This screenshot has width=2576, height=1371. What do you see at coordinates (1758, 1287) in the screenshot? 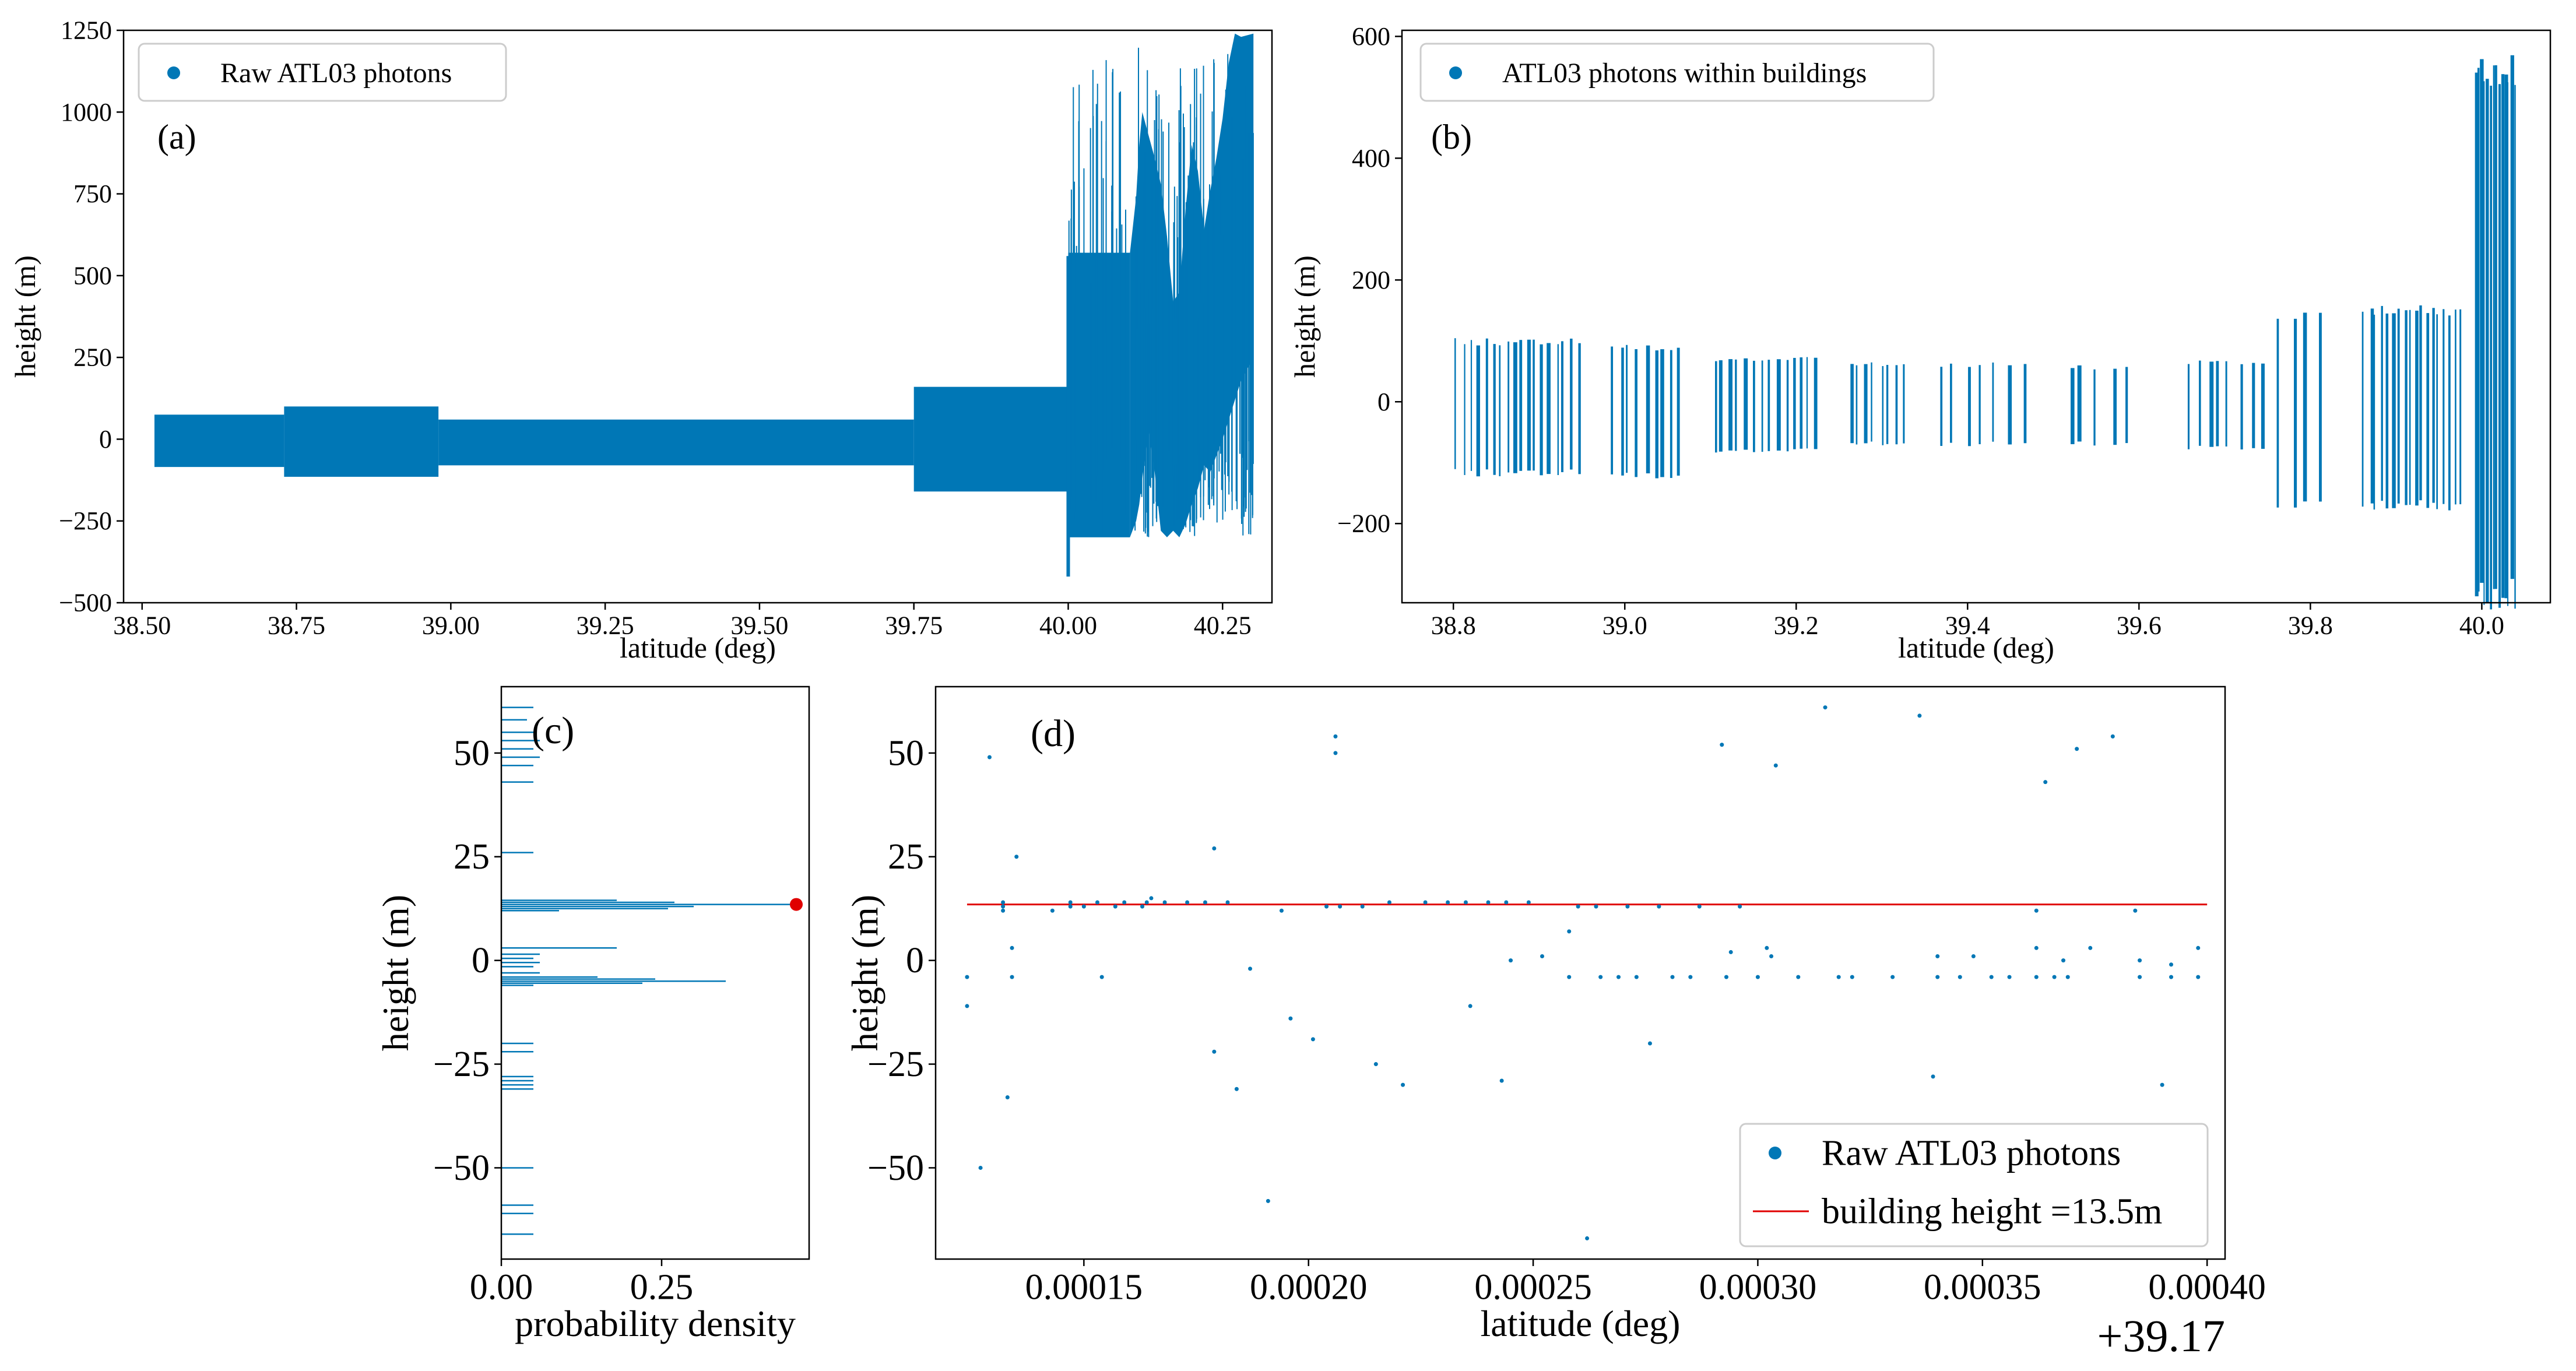
I see `x-tick-label: 0.00030` at bounding box center [1758, 1287].